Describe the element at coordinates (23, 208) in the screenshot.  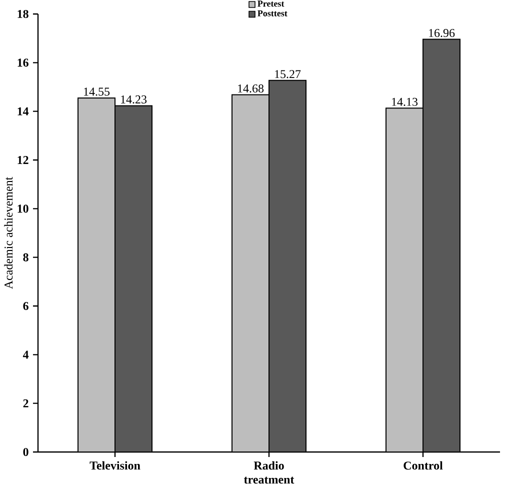
I see `y-tick-label: 10` at that location.